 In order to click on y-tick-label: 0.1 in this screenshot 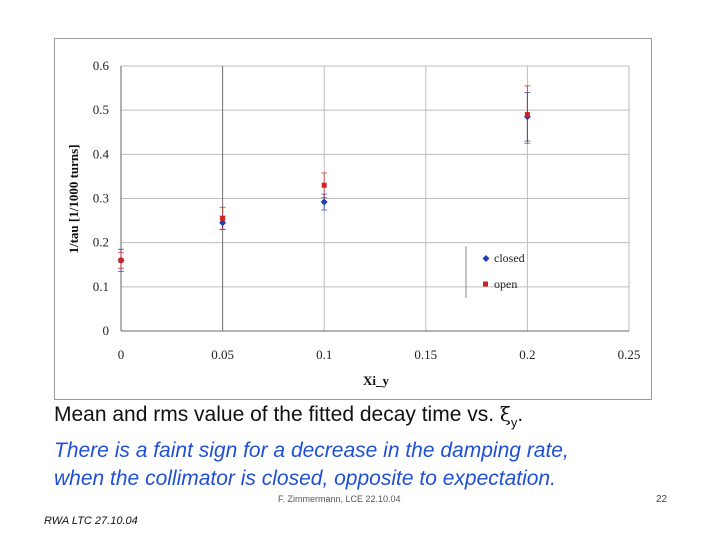, I will do `click(101, 286)`.